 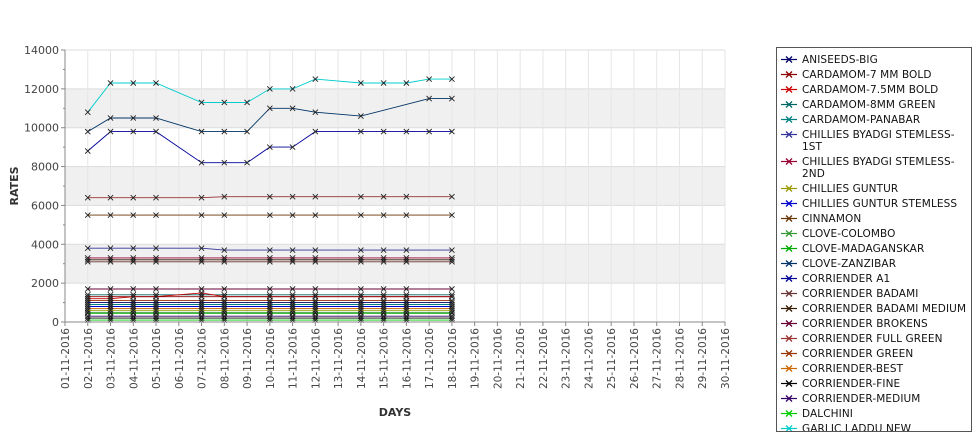 I want to click on legend-item: CHILLIES BYADGI STEMLESS-1ST, so click(x=874, y=140).